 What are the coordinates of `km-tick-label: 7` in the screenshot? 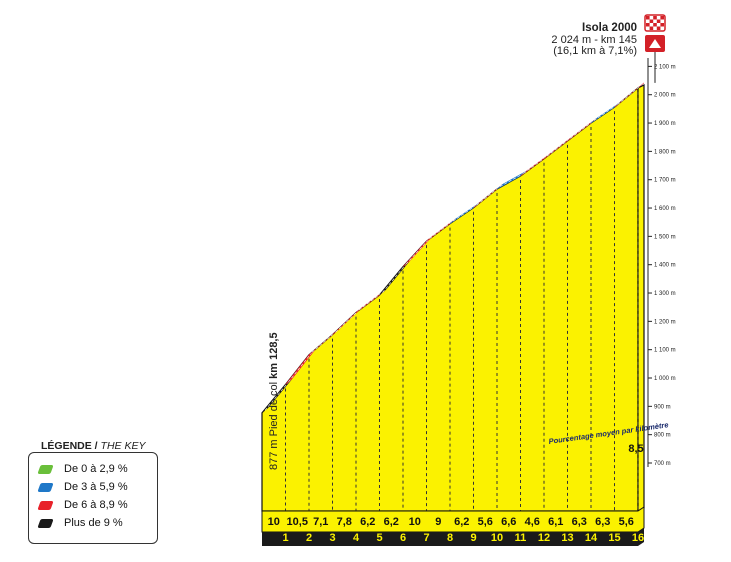 It's located at (426, 538).